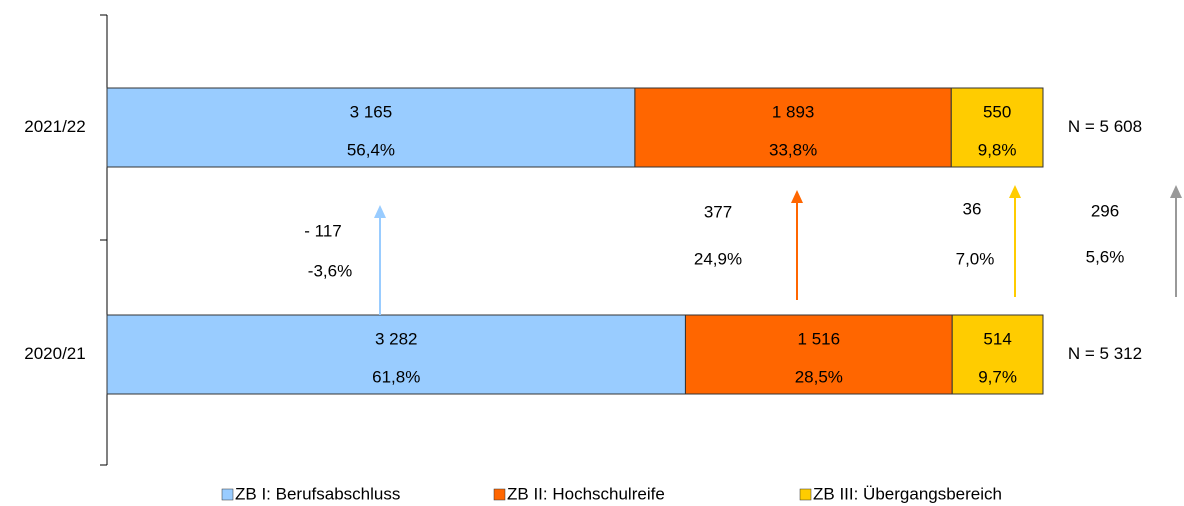  Describe the element at coordinates (586, 493) in the screenshot. I see `legend-label: ZB II: Hochschulreife` at that location.